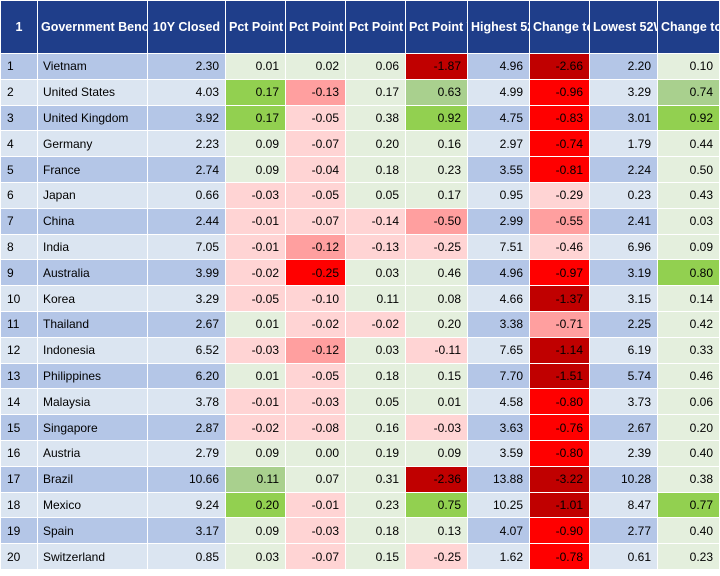  What do you see at coordinates (19, 144) in the screenshot?
I see `row-index: 4` at bounding box center [19, 144].